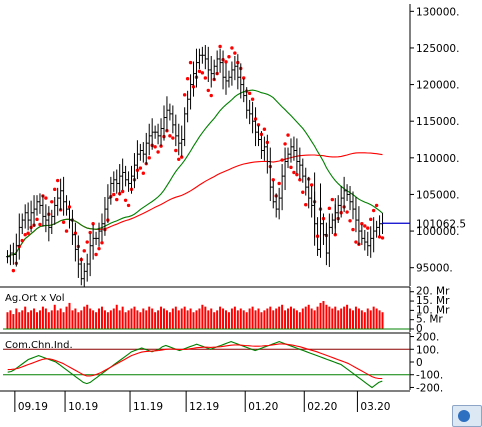 The width and height of the screenshot is (482, 427). I want to click on indicator-y-tick-label: 0, so click(419, 363).